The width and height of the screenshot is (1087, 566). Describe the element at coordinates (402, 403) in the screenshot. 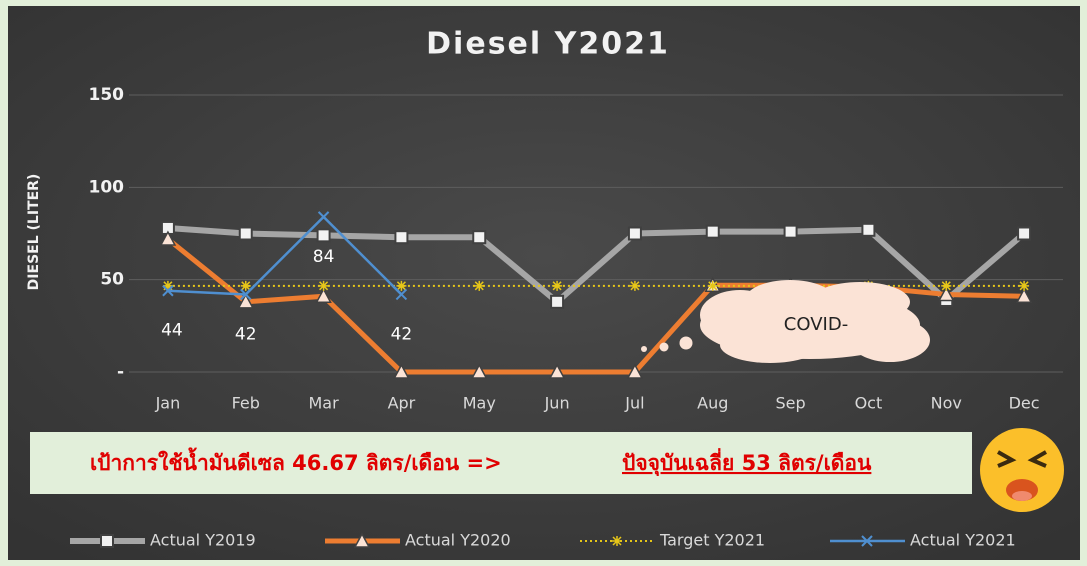

I see `x-tick-label: Apr` at that location.